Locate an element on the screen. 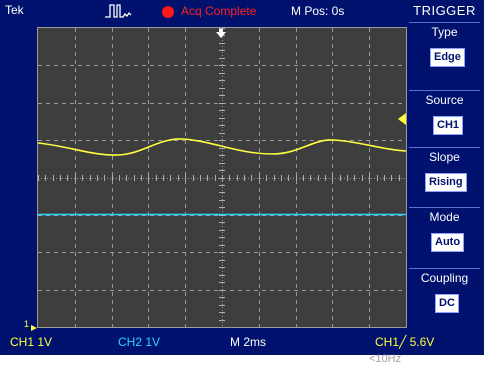 Image resolution: width=484 pixels, height=367 pixels. trigger-level-marker-icon is located at coordinates (402, 119).